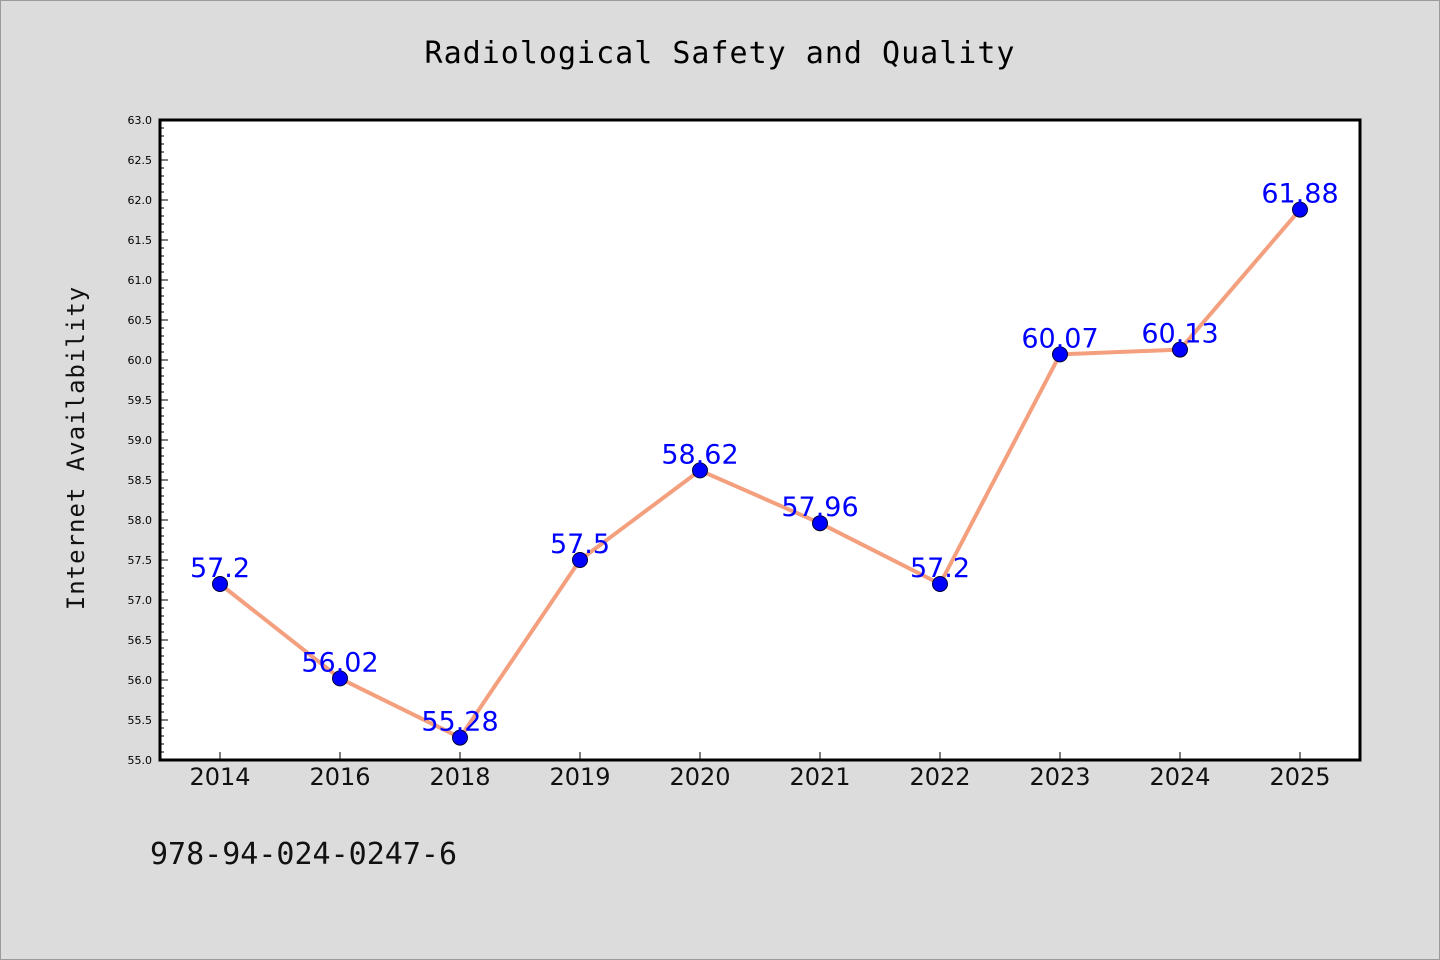  I want to click on x-tick-label: 2023, so click(1059, 777).